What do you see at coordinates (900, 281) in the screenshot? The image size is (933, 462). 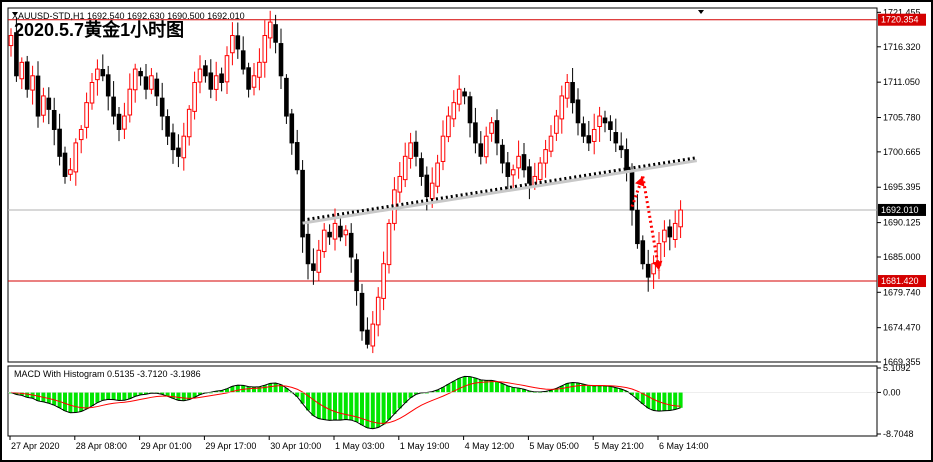 I see `level-tag-label: 1681.420` at bounding box center [900, 281].